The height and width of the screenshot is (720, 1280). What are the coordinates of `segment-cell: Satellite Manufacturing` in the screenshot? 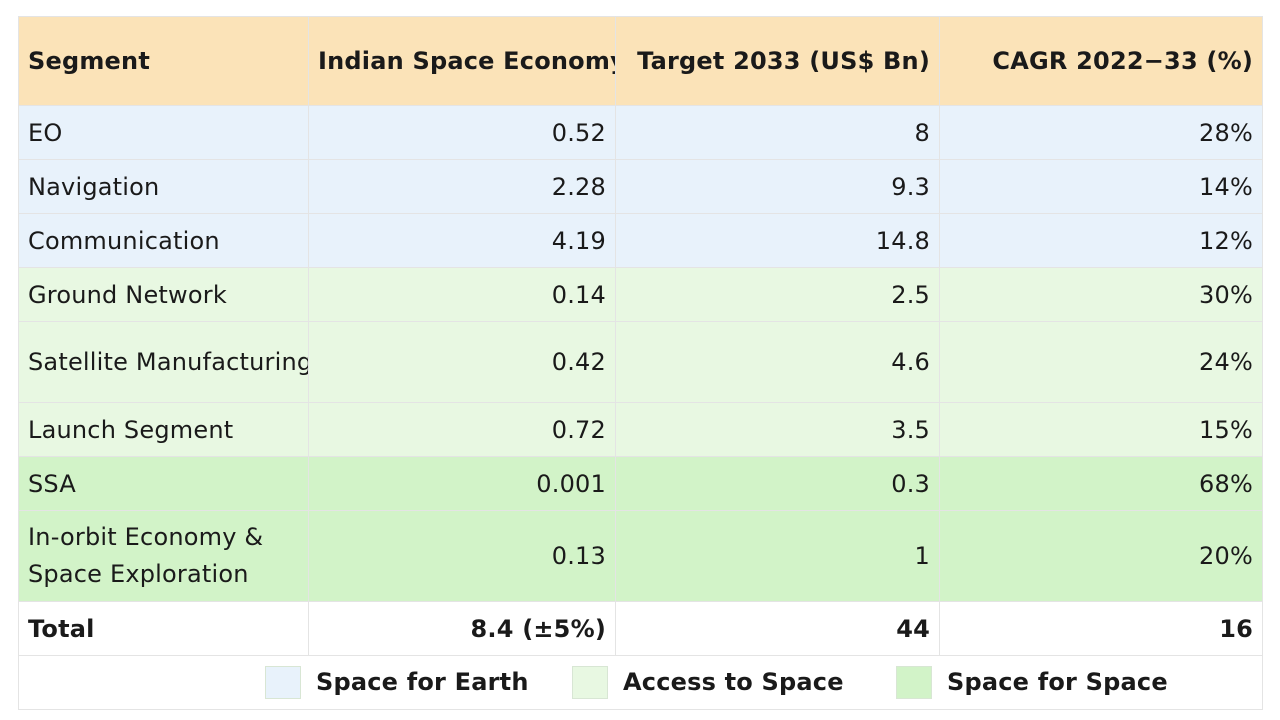 It's located at (163, 362).